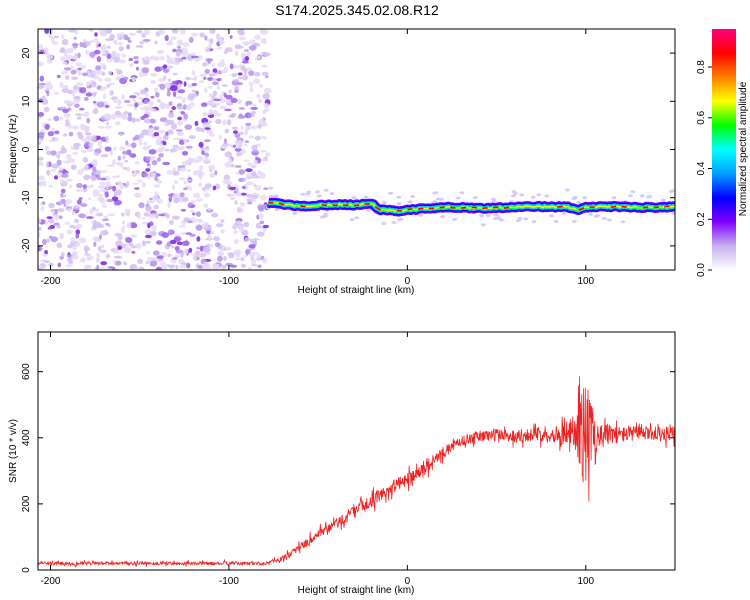 The height and width of the screenshot is (600, 750). I want to click on y-tick-label: 400, so click(26, 437).